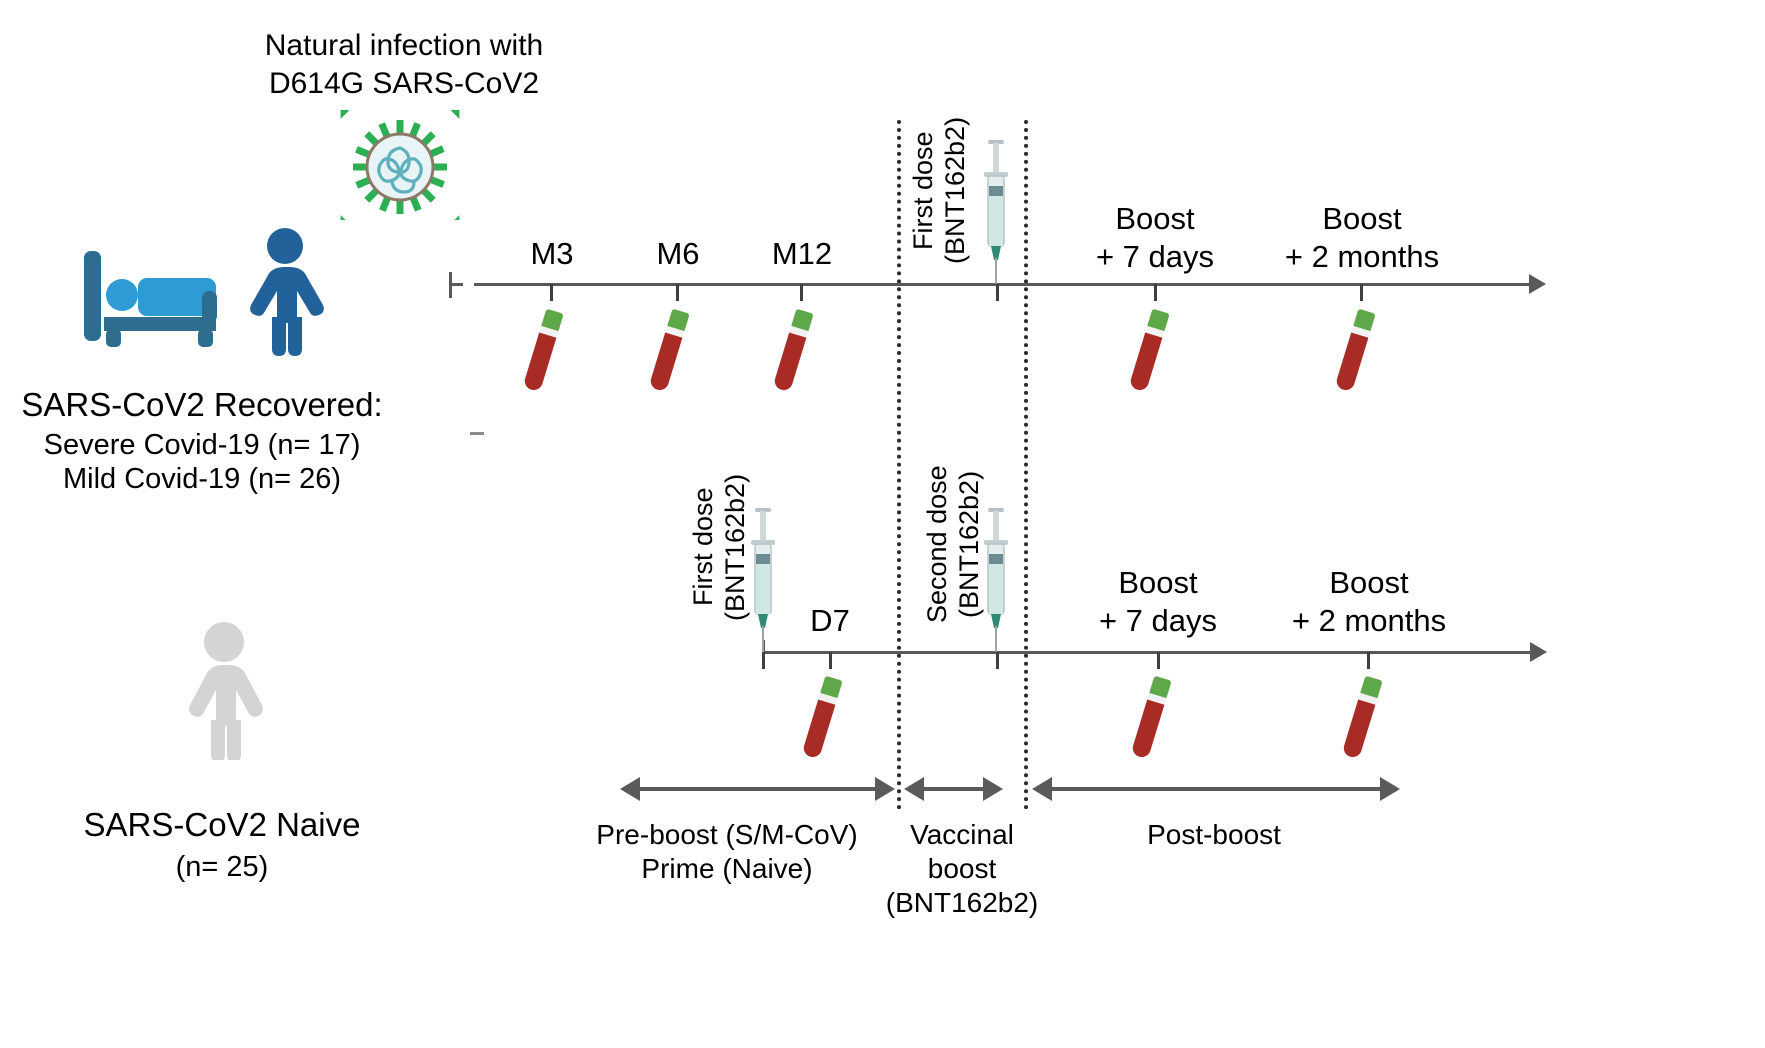 This screenshot has width=1765, height=1048. What do you see at coordinates (993, 789) in the screenshot?
I see `phase-vaccinalboost-arrow-right` at bounding box center [993, 789].